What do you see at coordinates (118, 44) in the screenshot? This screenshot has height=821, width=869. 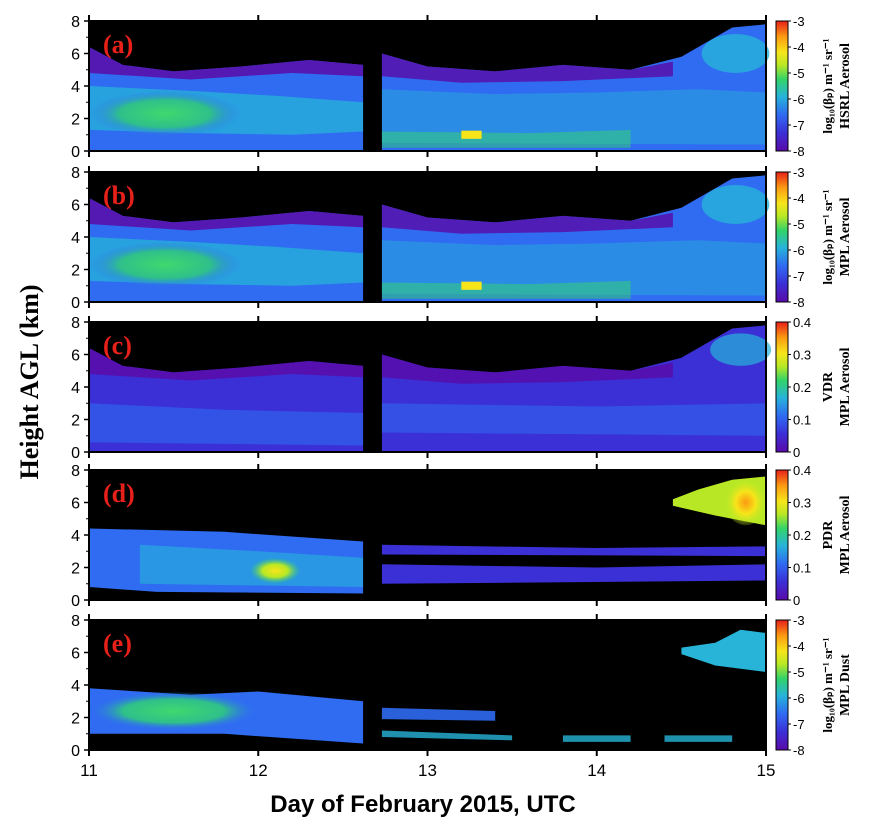 I see `panel-label: (a)` at bounding box center [118, 44].